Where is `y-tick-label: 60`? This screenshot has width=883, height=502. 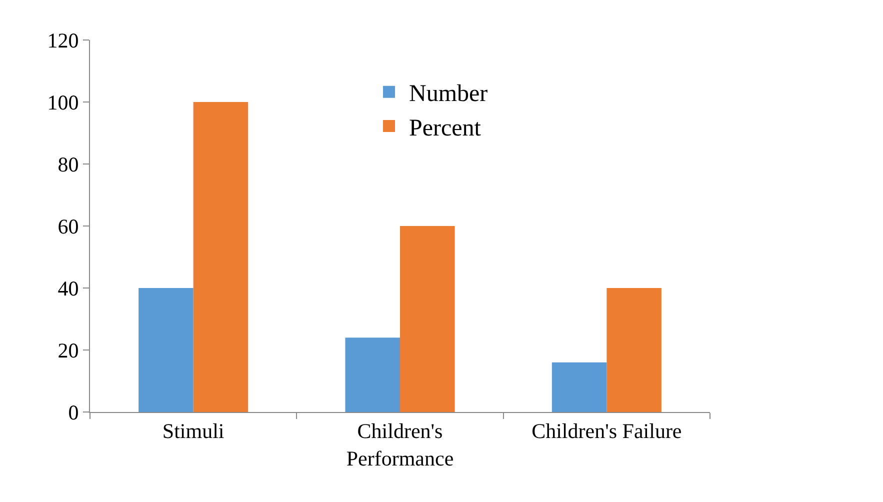
y-tick-label: 60 is located at coordinates (68, 226).